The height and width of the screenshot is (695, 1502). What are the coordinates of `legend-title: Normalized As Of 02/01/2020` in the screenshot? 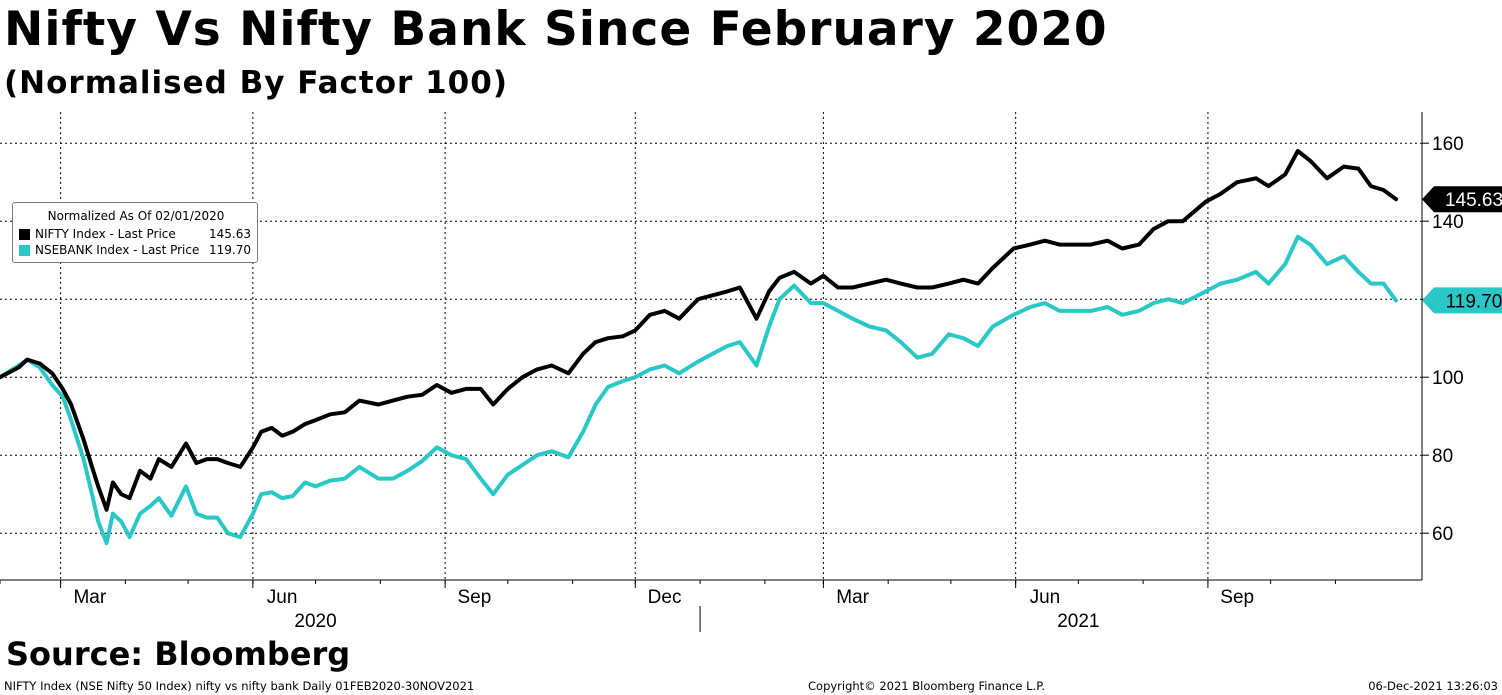 It's located at (136, 216).